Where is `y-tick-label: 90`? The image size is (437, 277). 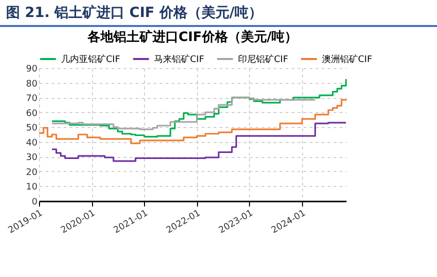 y-tick-label: 90 is located at coordinates (32, 69).